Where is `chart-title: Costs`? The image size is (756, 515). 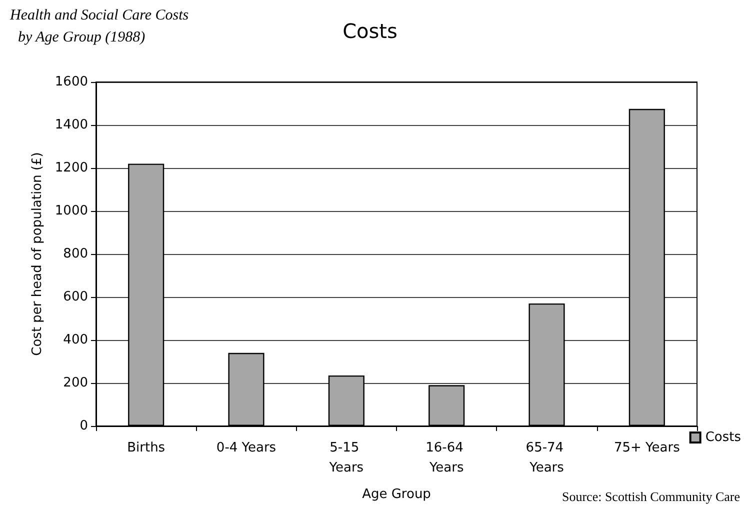 chart-title: Costs is located at coordinates (370, 31).